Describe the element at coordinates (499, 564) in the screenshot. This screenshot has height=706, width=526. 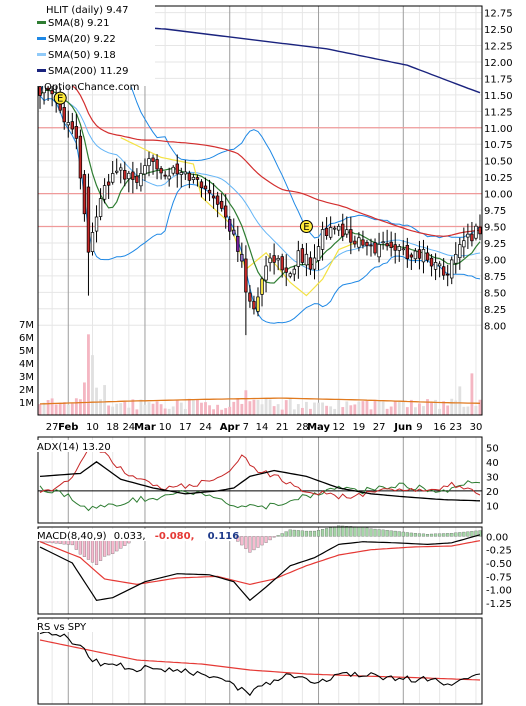
I see `macd-tick-label: -0.50` at that location.